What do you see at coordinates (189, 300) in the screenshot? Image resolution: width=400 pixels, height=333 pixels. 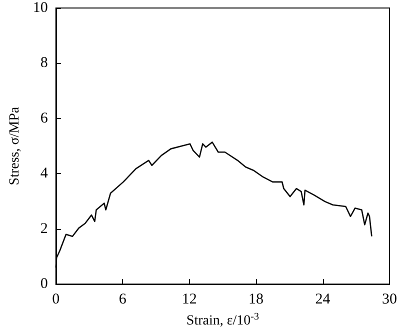 I see `x-tick-label: 12` at bounding box center [189, 300].